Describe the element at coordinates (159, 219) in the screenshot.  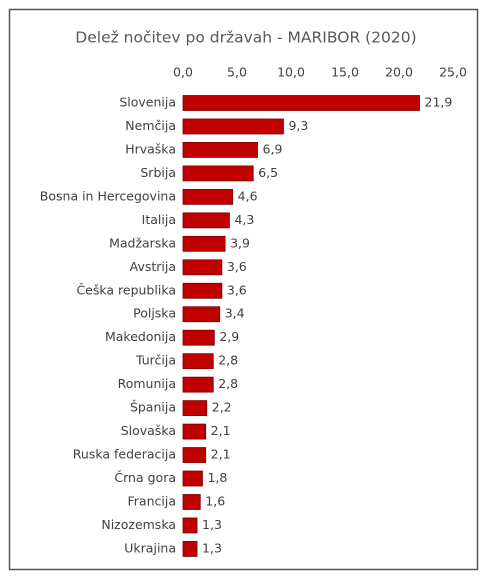
I see `y-tick-label: Italija` at that location.